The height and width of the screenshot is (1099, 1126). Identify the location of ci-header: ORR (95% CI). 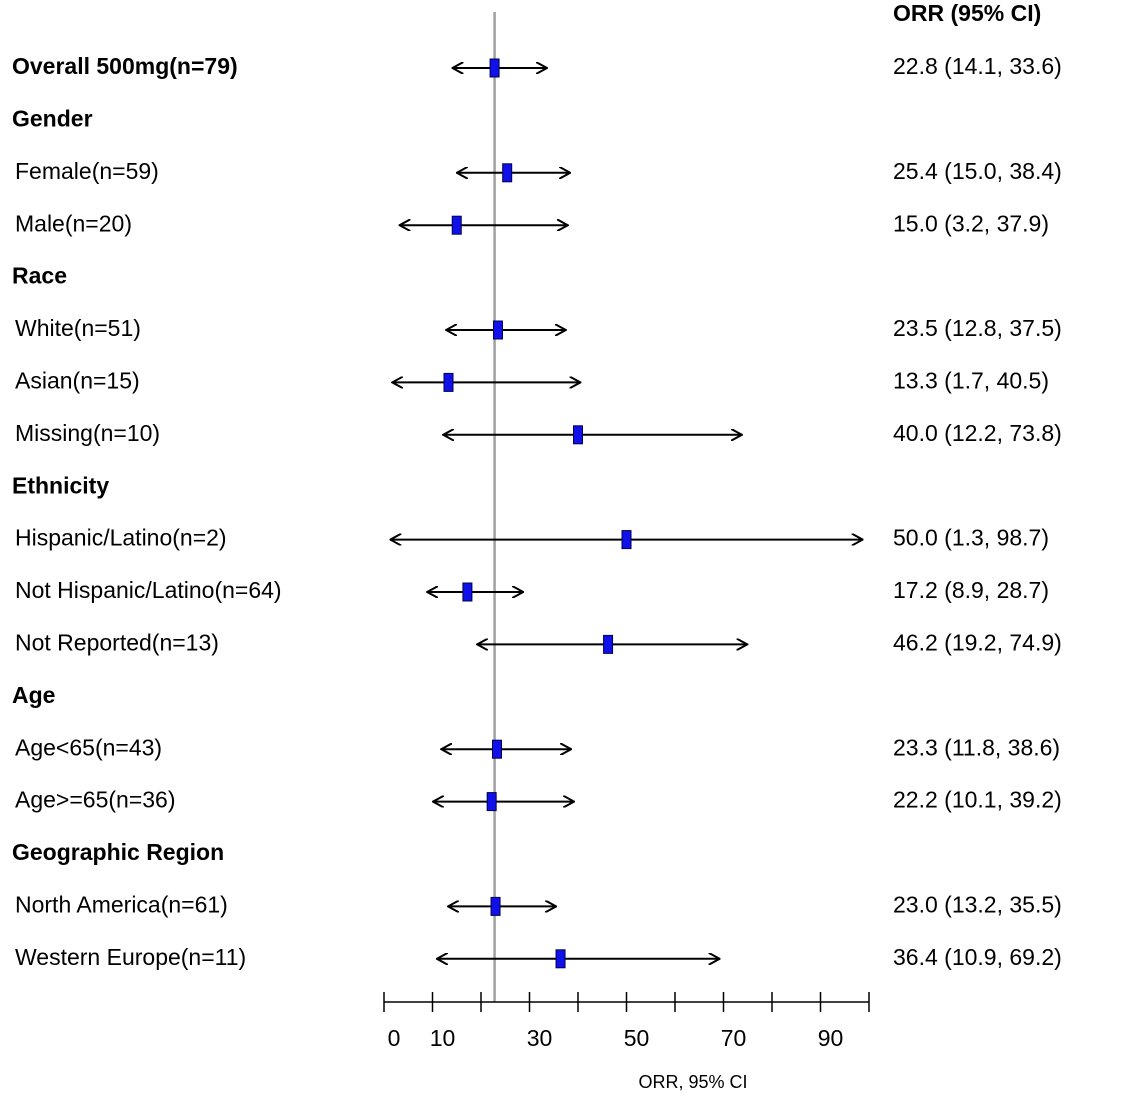
(967, 13).